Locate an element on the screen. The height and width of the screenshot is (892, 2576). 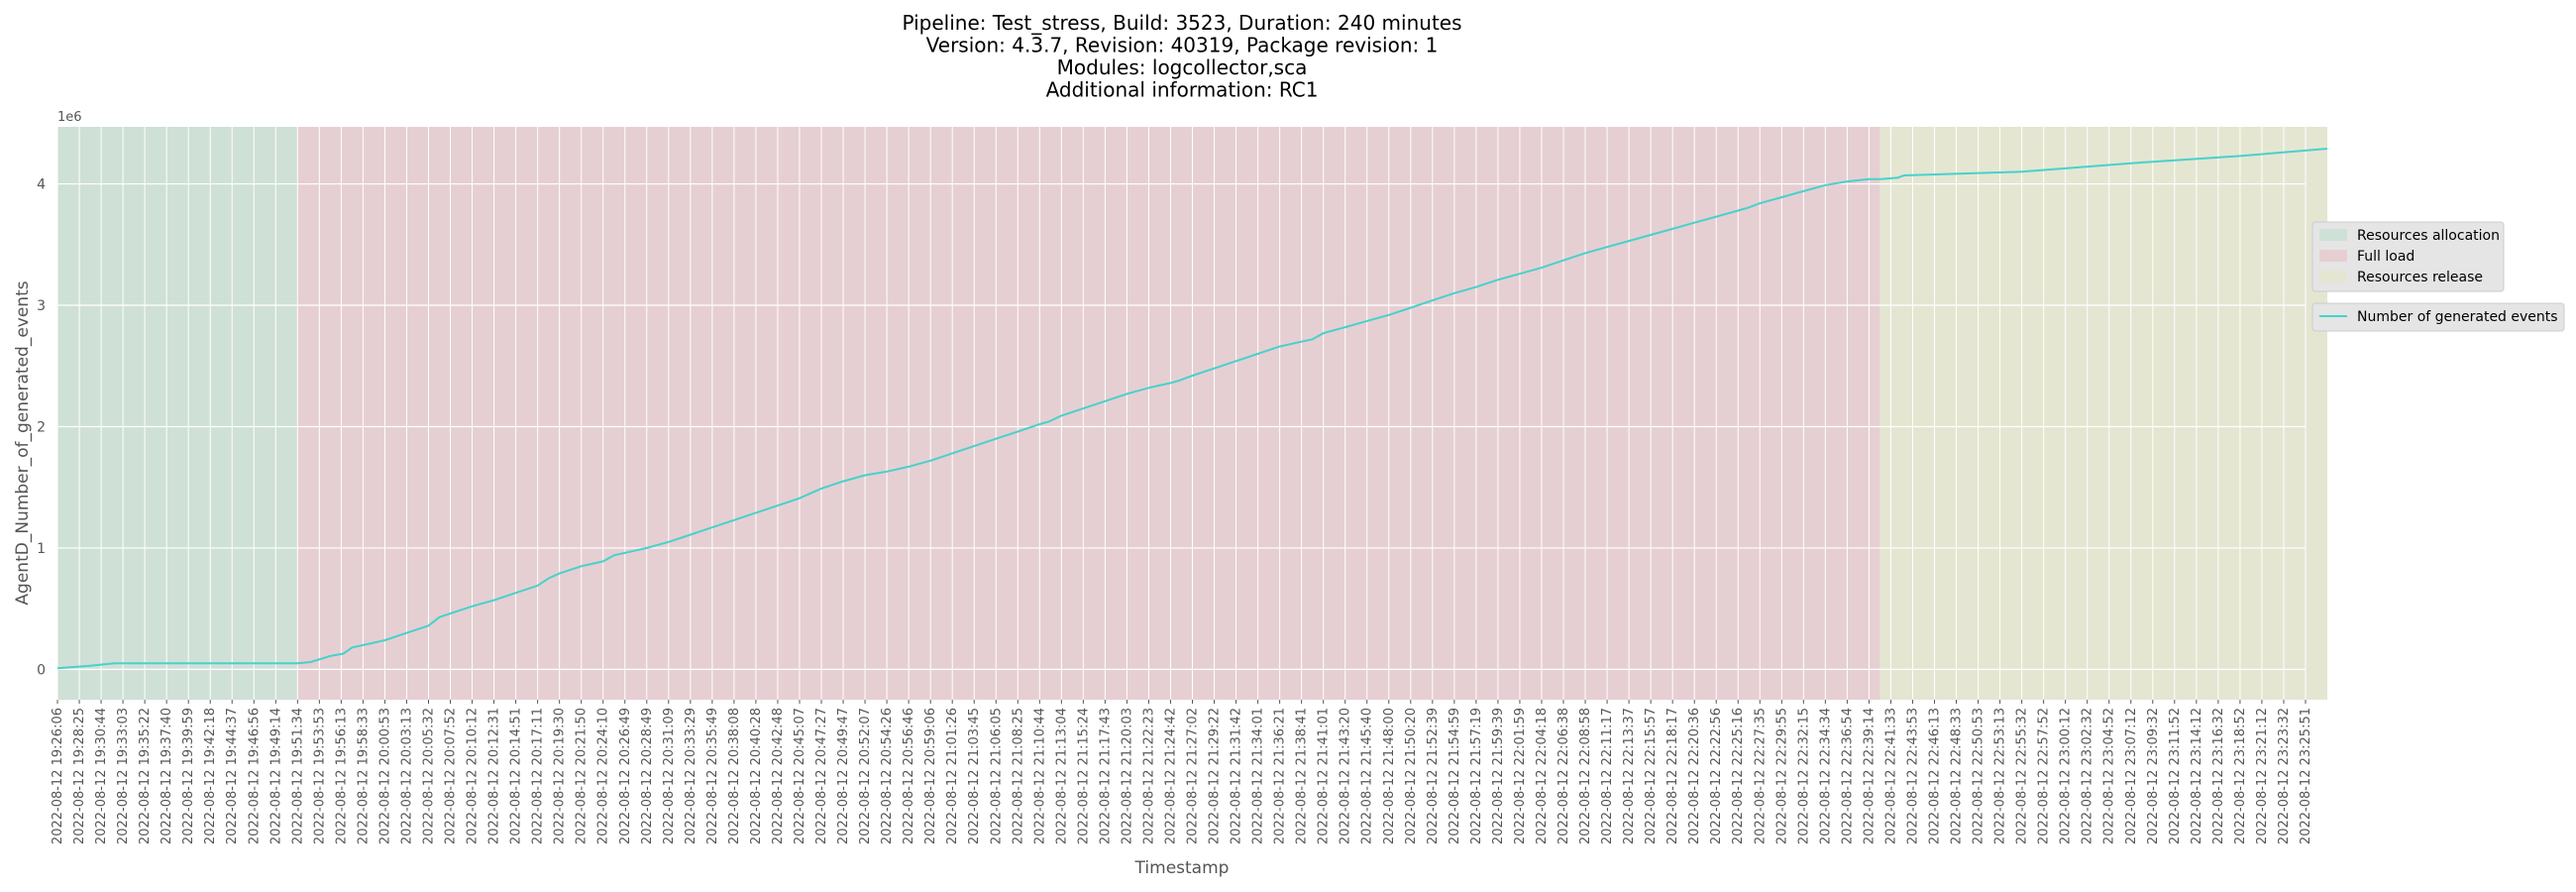
x-tick-label-102: 2022-08-12 23:23:32 is located at coordinates (2284, 776).